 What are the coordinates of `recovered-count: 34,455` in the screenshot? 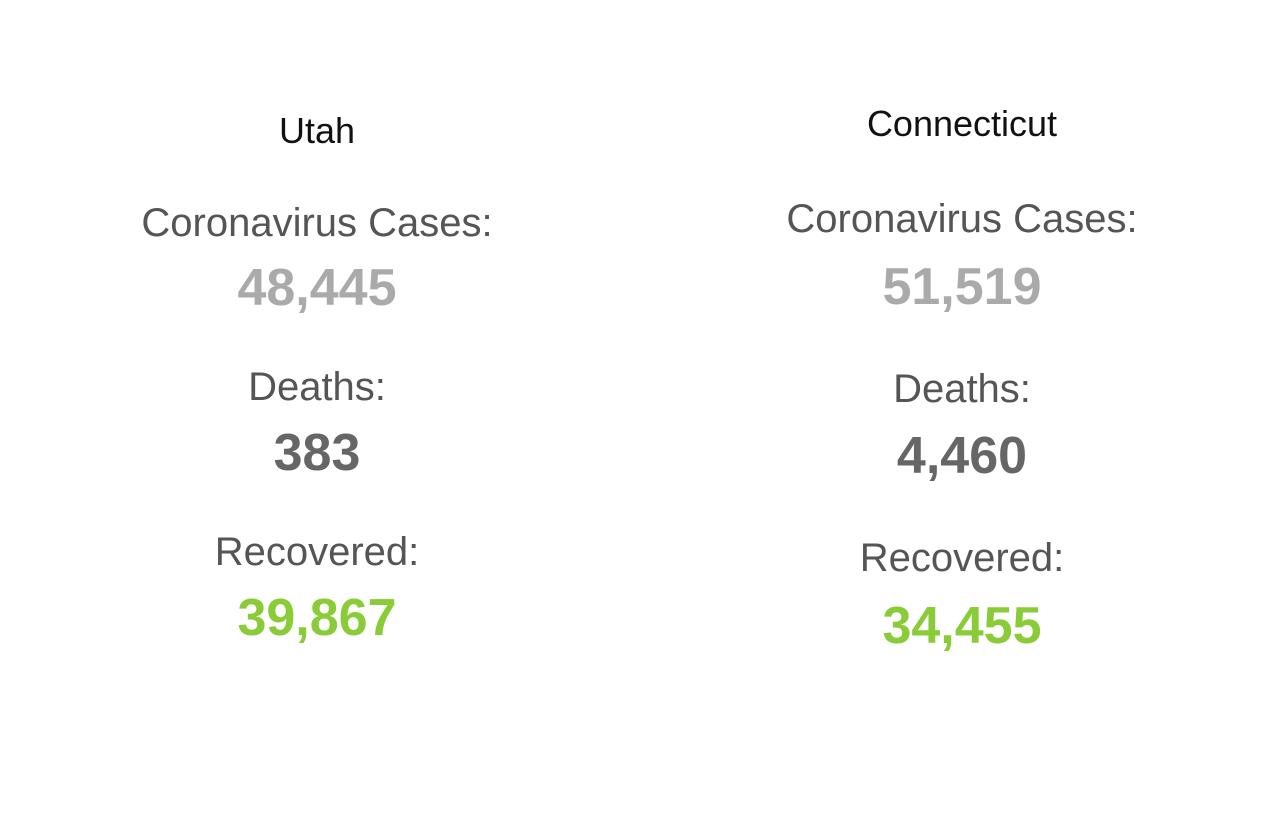 It's located at (962, 626).